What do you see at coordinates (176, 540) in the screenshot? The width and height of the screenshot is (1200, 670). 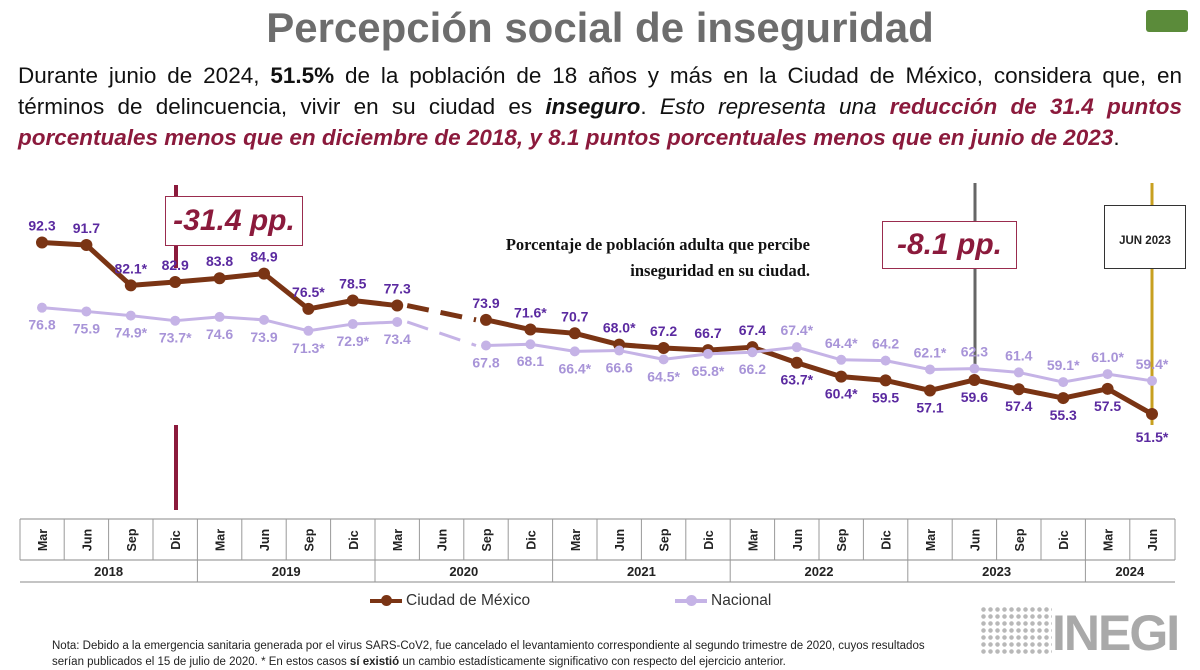 I see `x-tick-label-3: Dic` at bounding box center [176, 540].